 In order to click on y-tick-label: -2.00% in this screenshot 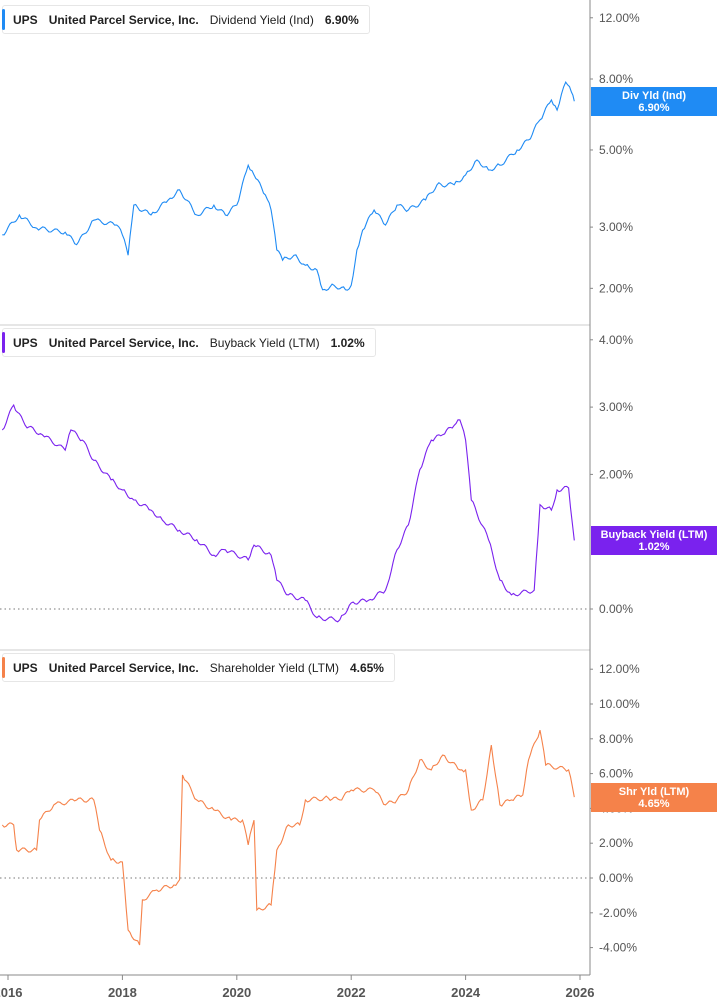, I will do `click(618, 913)`.